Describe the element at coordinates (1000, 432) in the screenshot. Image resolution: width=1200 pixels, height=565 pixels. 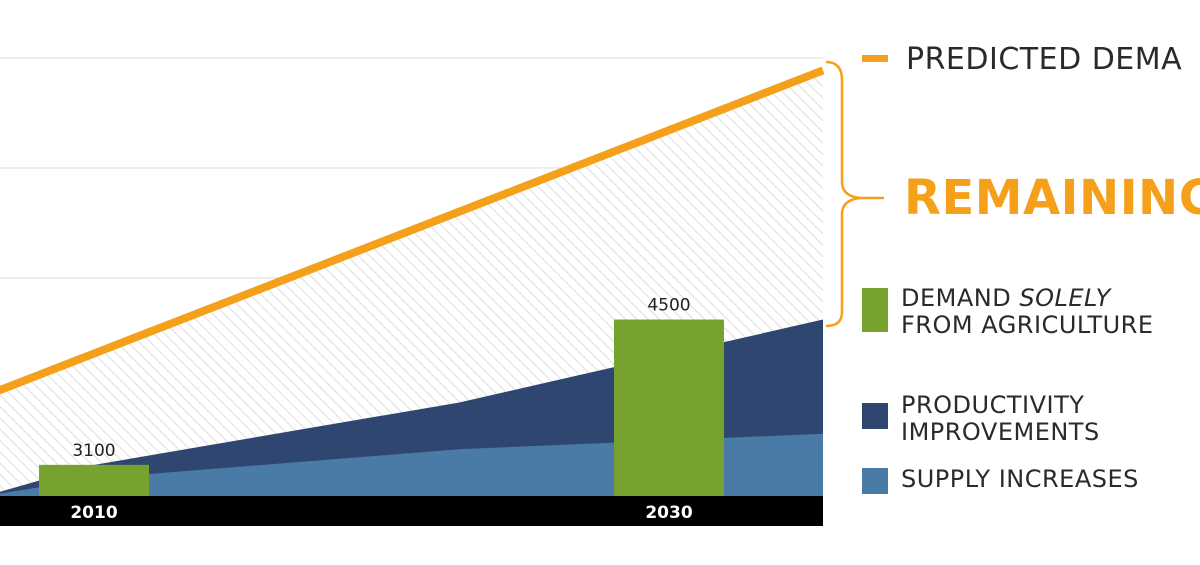
I see `legend-prod-line2: IMPROVEMENTS` at that location.